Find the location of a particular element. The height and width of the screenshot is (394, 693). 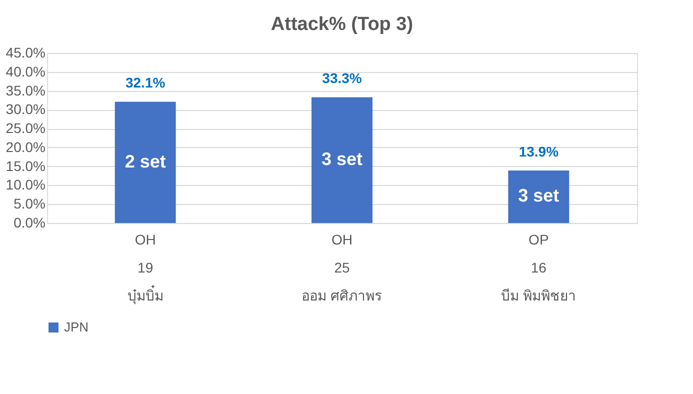

annotation: 2 set is located at coordinates (145, 161).